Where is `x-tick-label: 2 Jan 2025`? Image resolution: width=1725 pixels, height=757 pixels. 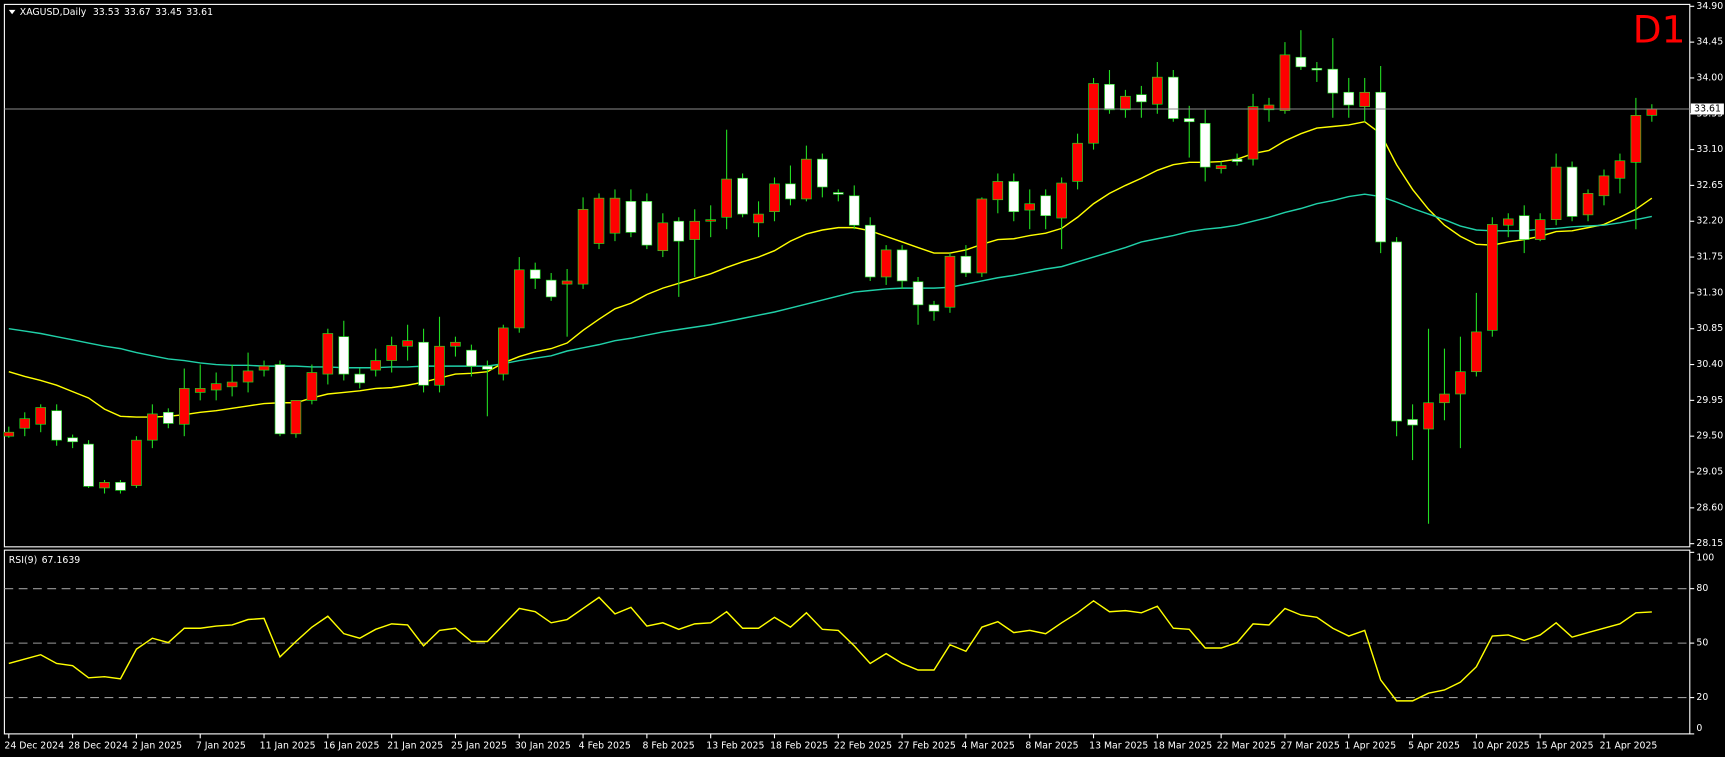 x-tick-label: 2 Jan 2025 is located at coordinates (157, 745).